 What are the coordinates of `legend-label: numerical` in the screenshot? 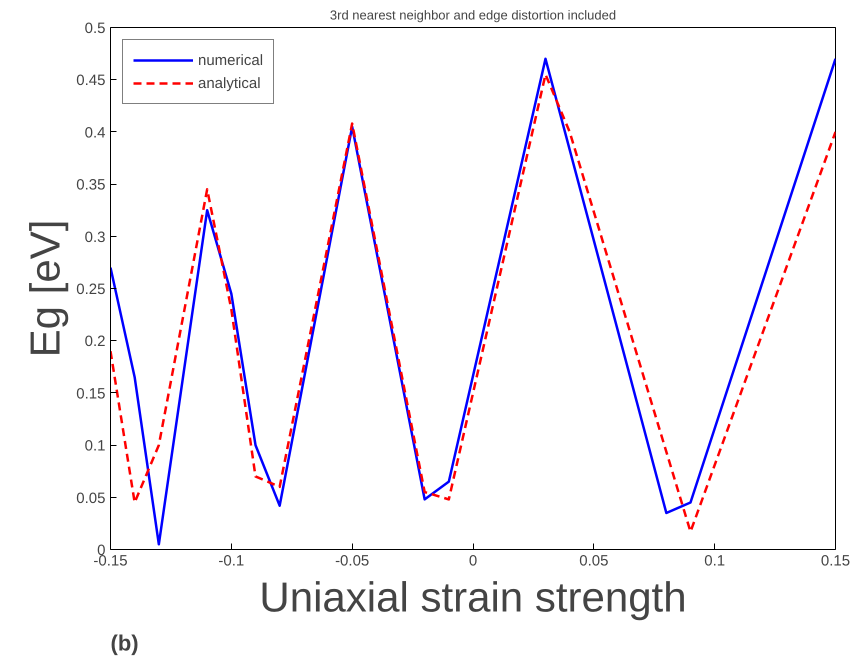 It's located at (231, 60).